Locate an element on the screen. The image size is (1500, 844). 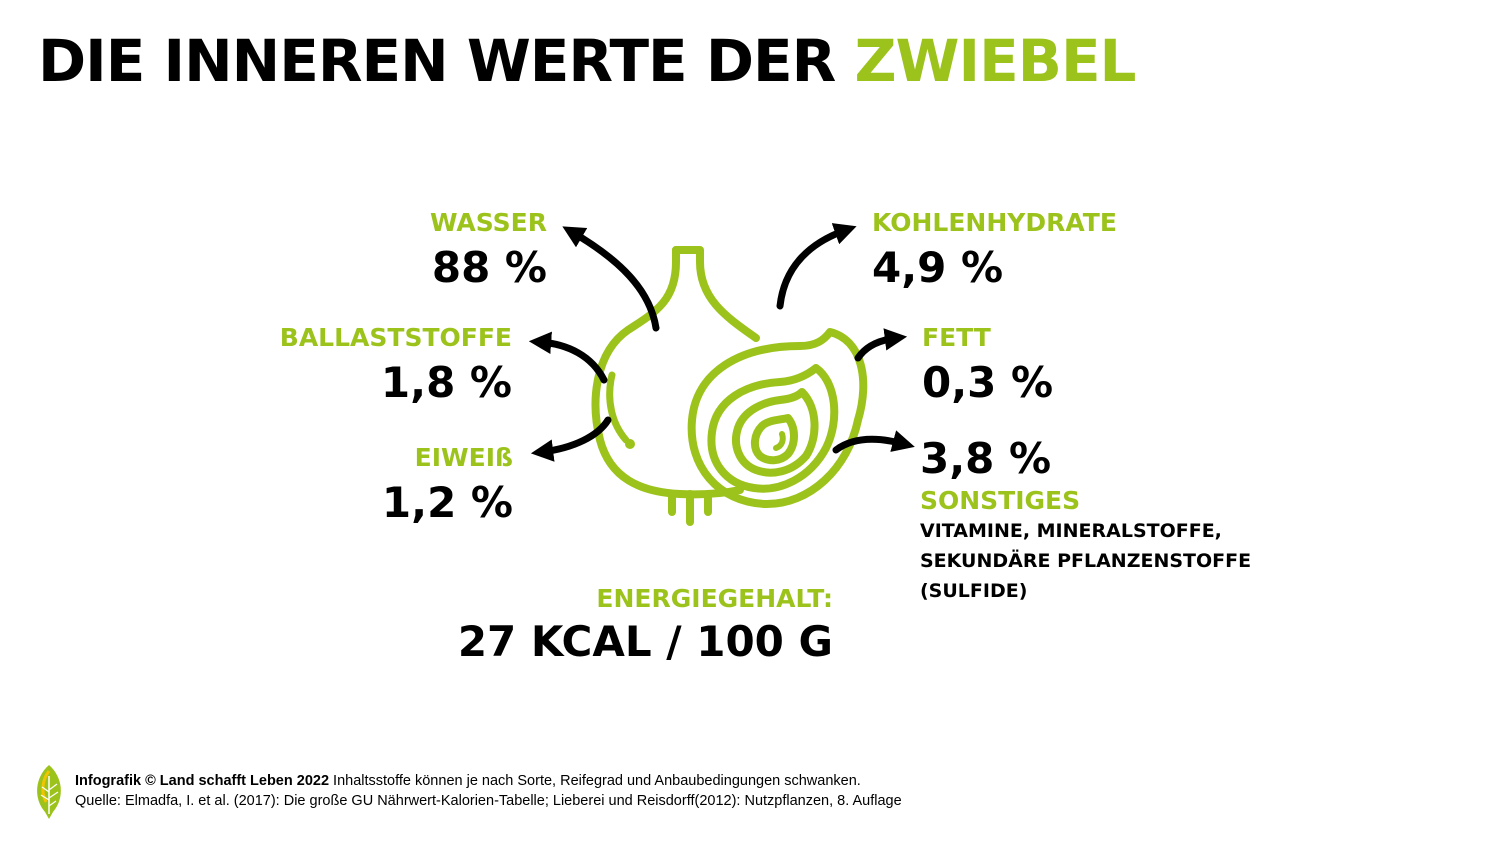
wasser-value: 88 % is located at coordinates (489, 267).